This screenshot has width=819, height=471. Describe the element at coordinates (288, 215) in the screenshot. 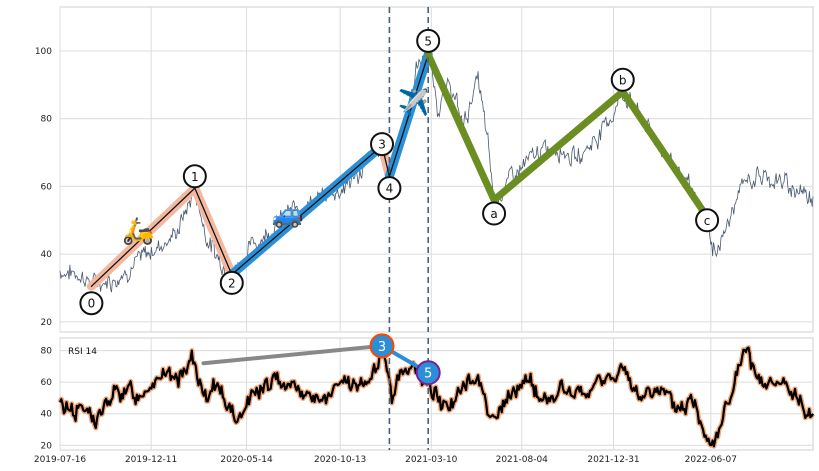

I see `car-icon: 🚙` at that location.